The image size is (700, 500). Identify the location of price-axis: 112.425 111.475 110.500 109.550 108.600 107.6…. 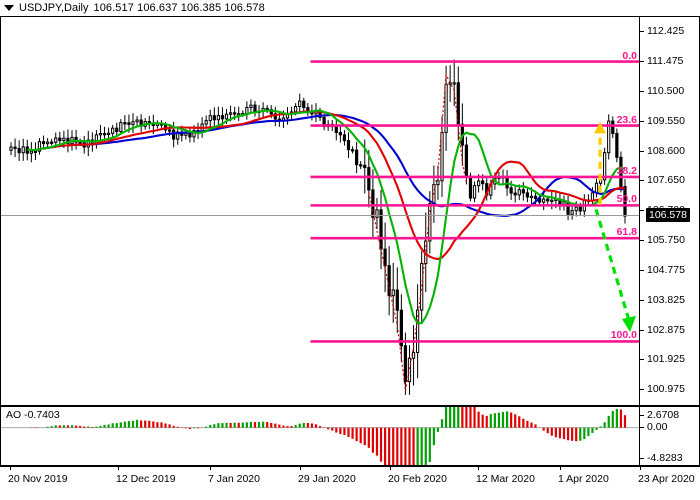
(669, 211).